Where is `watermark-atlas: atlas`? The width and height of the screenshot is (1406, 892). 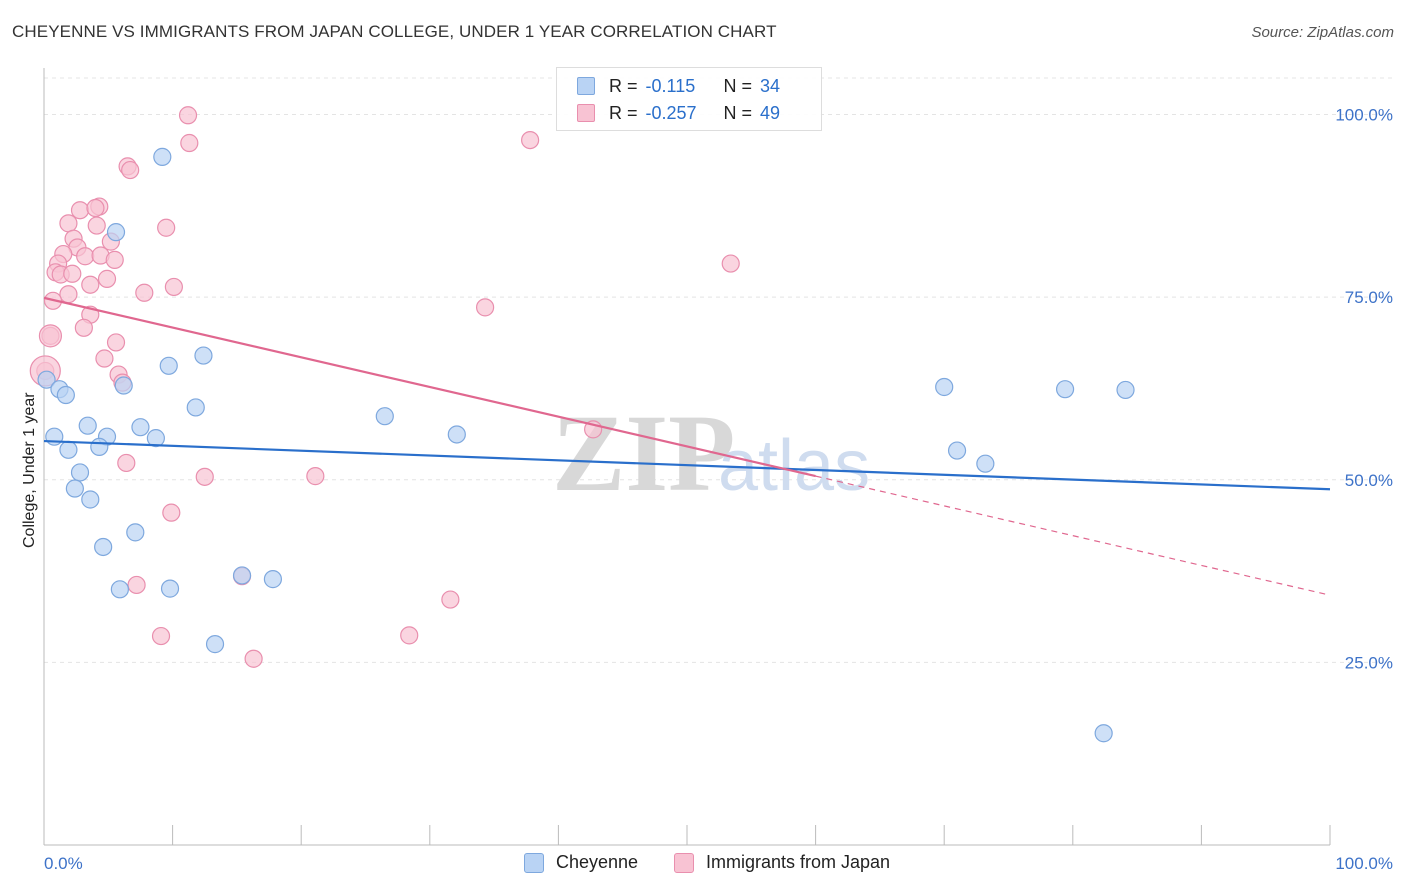 watermark-atlas: atlas is located at coordinates (794, 466).